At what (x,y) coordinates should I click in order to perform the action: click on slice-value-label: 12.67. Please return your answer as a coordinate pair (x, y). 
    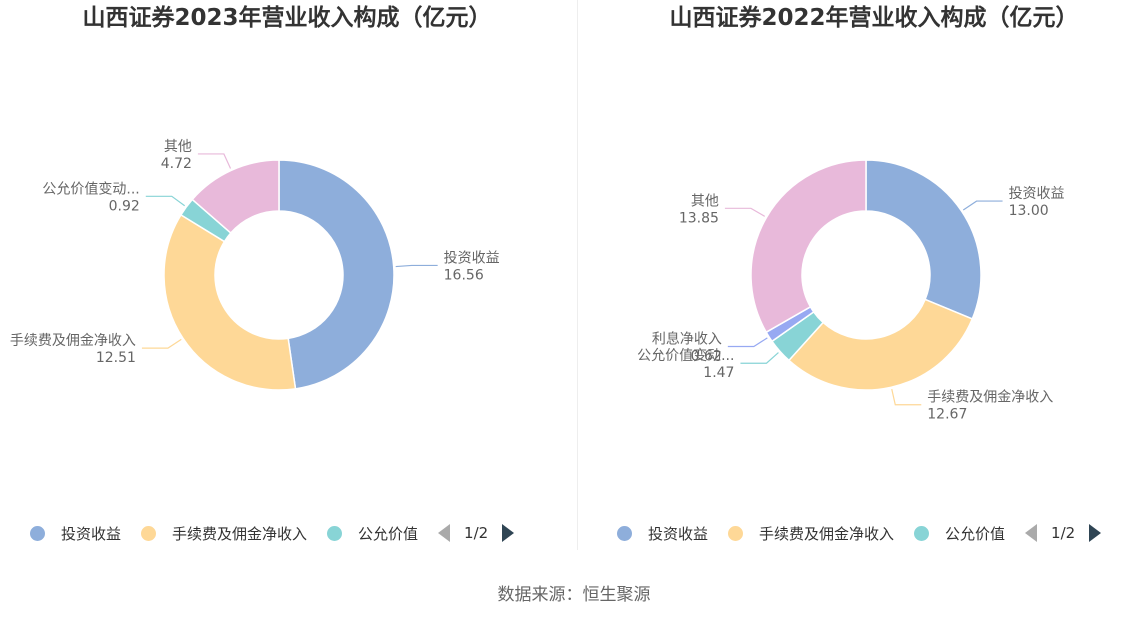
    Looking at the image, I should click on (947, 415).